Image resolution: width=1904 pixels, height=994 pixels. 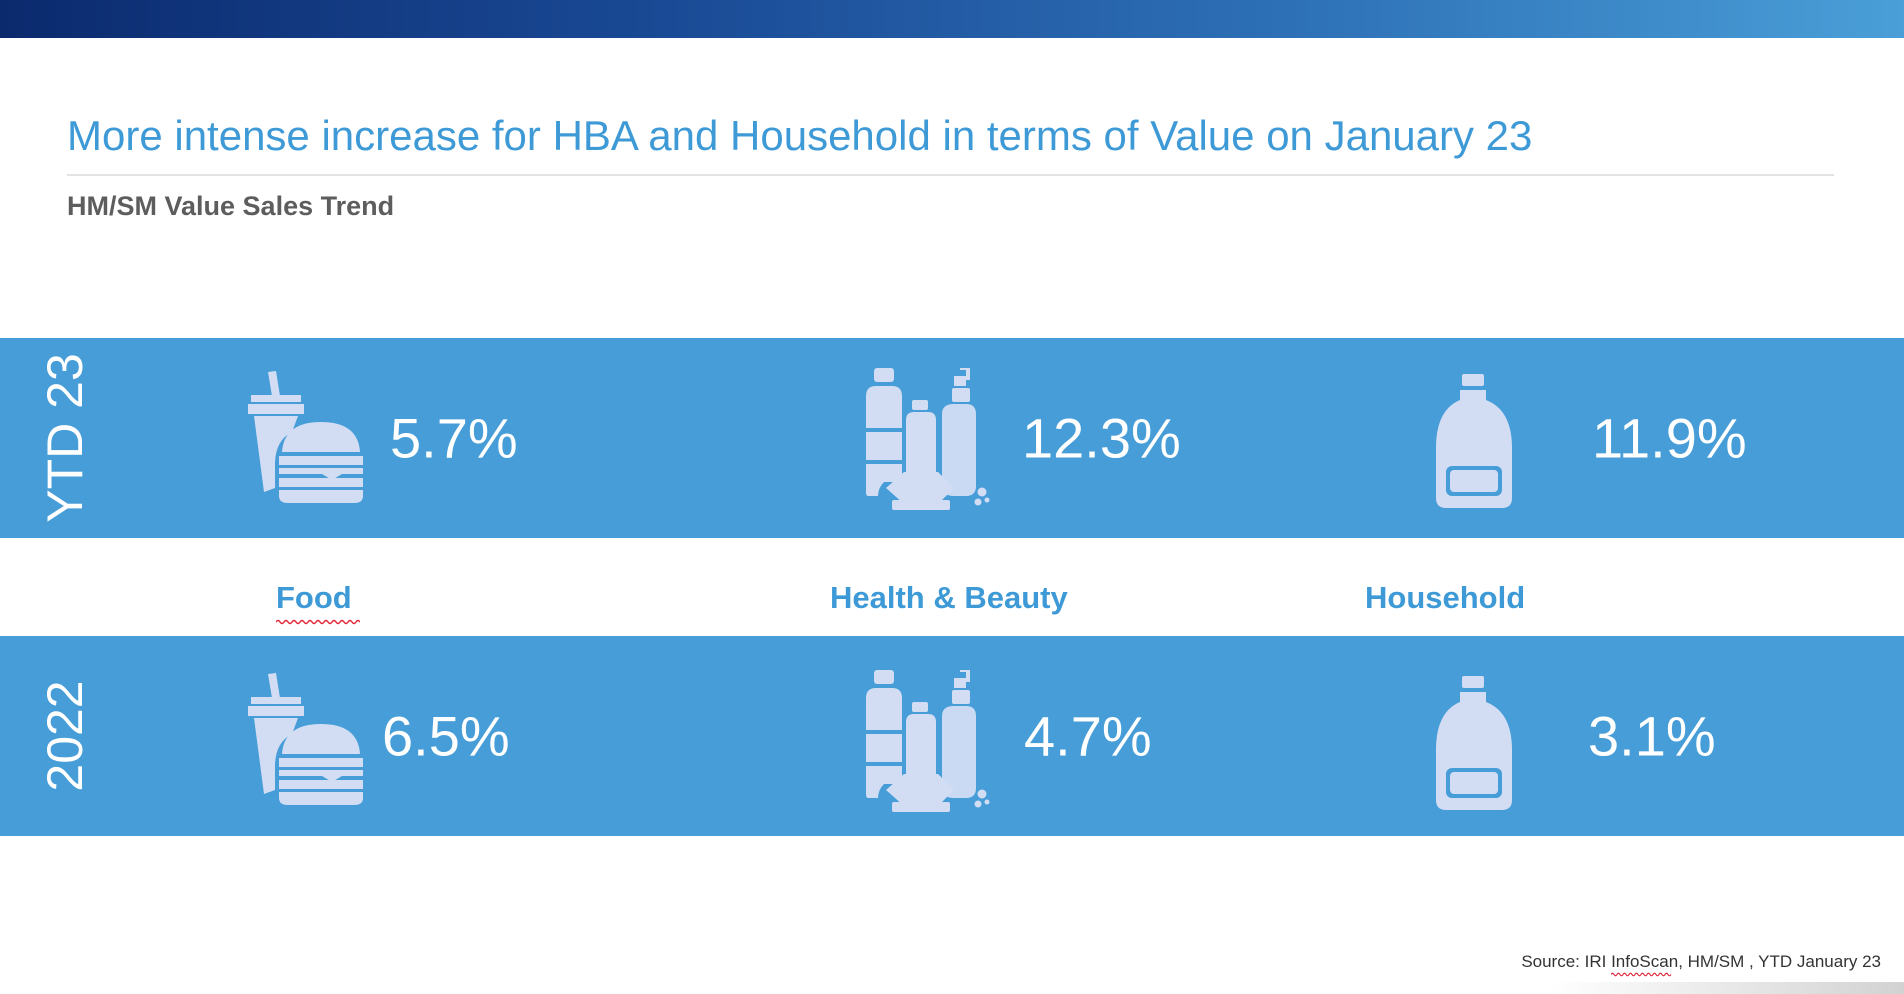 What do you see at coordinates (1566, 961) in the screenshot?
I see `source-prefix: Source: IRI` at bounding box center [1566, 961].